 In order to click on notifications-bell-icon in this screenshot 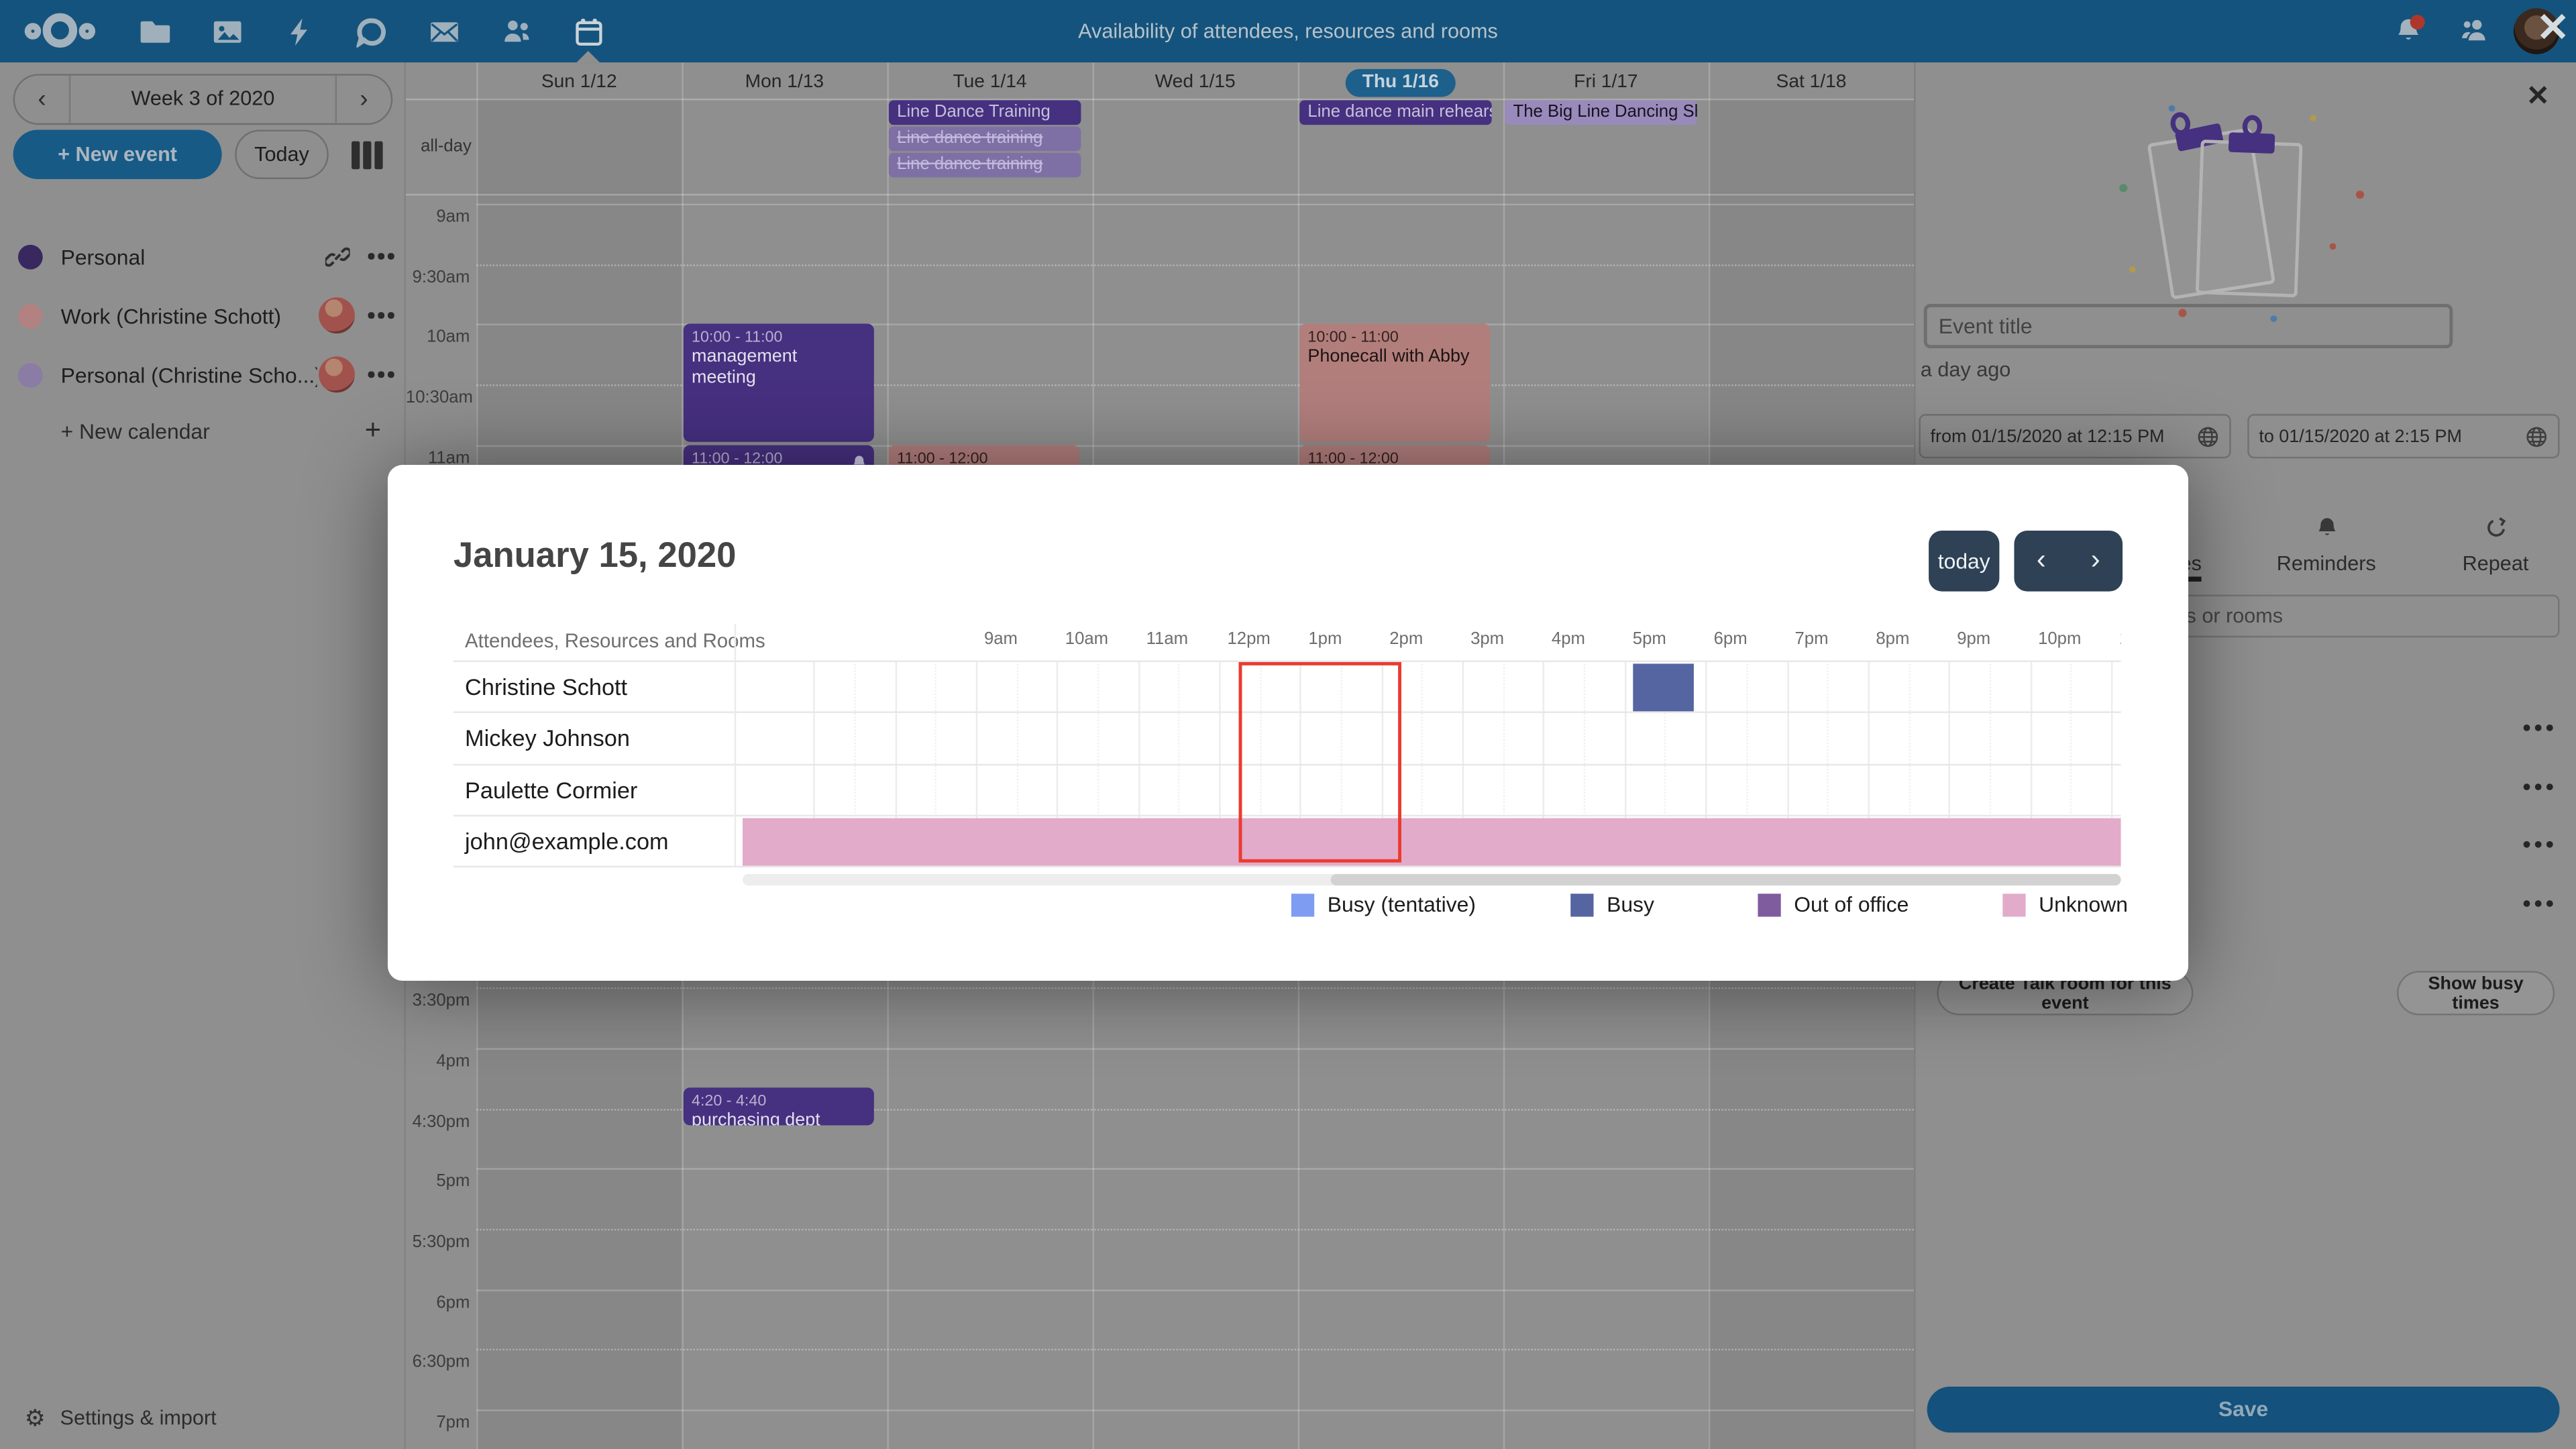, I will do `click(2408, 31)`.